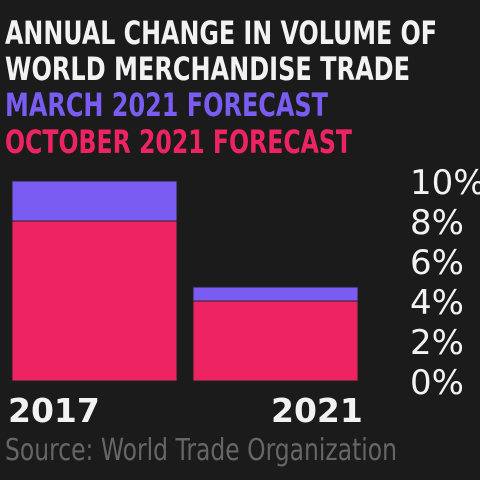 The height and width of the screenshot is (480, 480). What do you see at coordinates (437, 223) in the screenshot?
I see `y-tick-label: 8%` at bounding box center [437, 223].